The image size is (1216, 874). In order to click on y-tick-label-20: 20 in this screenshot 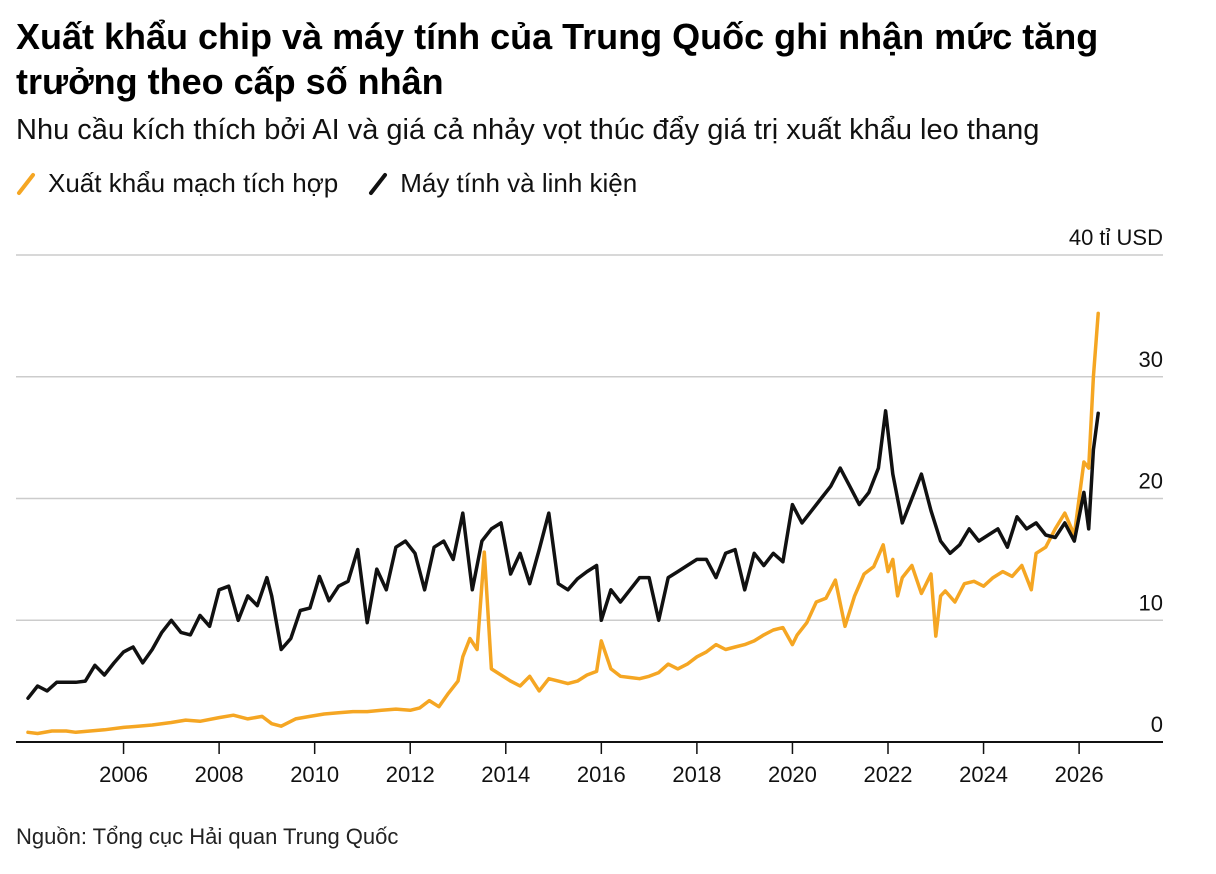, I will do `click(1151, 481)`.